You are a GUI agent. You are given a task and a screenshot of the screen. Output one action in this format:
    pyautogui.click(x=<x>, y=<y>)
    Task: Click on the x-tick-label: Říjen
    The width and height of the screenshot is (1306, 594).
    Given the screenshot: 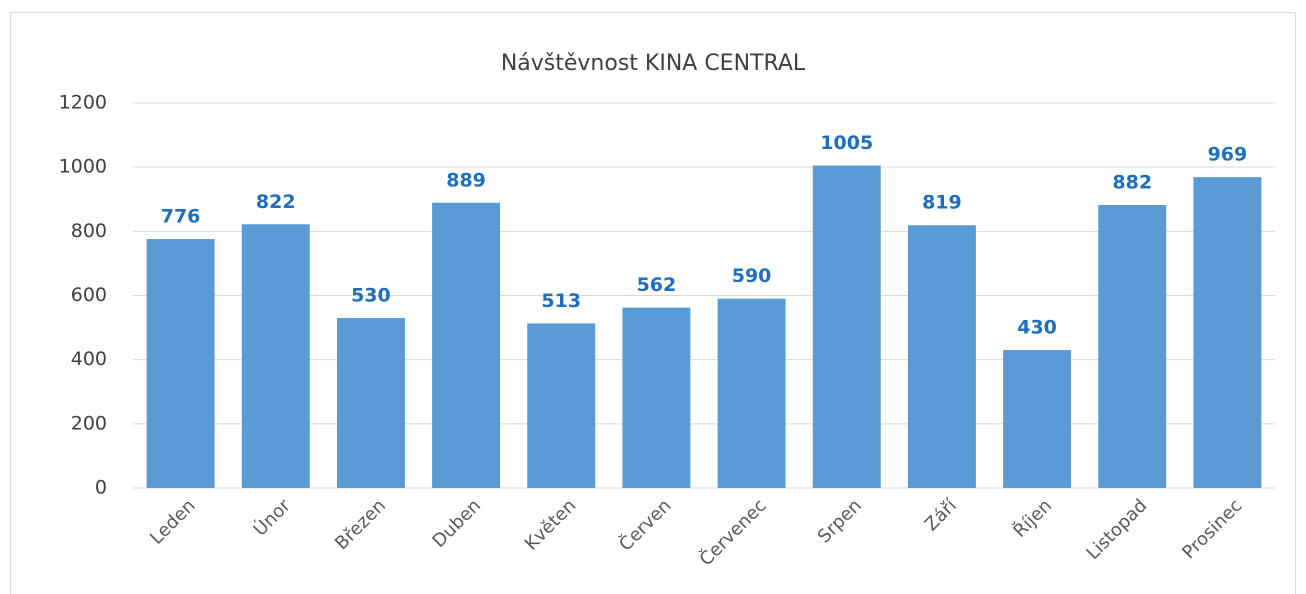 What is the action you would take?
    pyautogui.click(x=1032, y=518)
    